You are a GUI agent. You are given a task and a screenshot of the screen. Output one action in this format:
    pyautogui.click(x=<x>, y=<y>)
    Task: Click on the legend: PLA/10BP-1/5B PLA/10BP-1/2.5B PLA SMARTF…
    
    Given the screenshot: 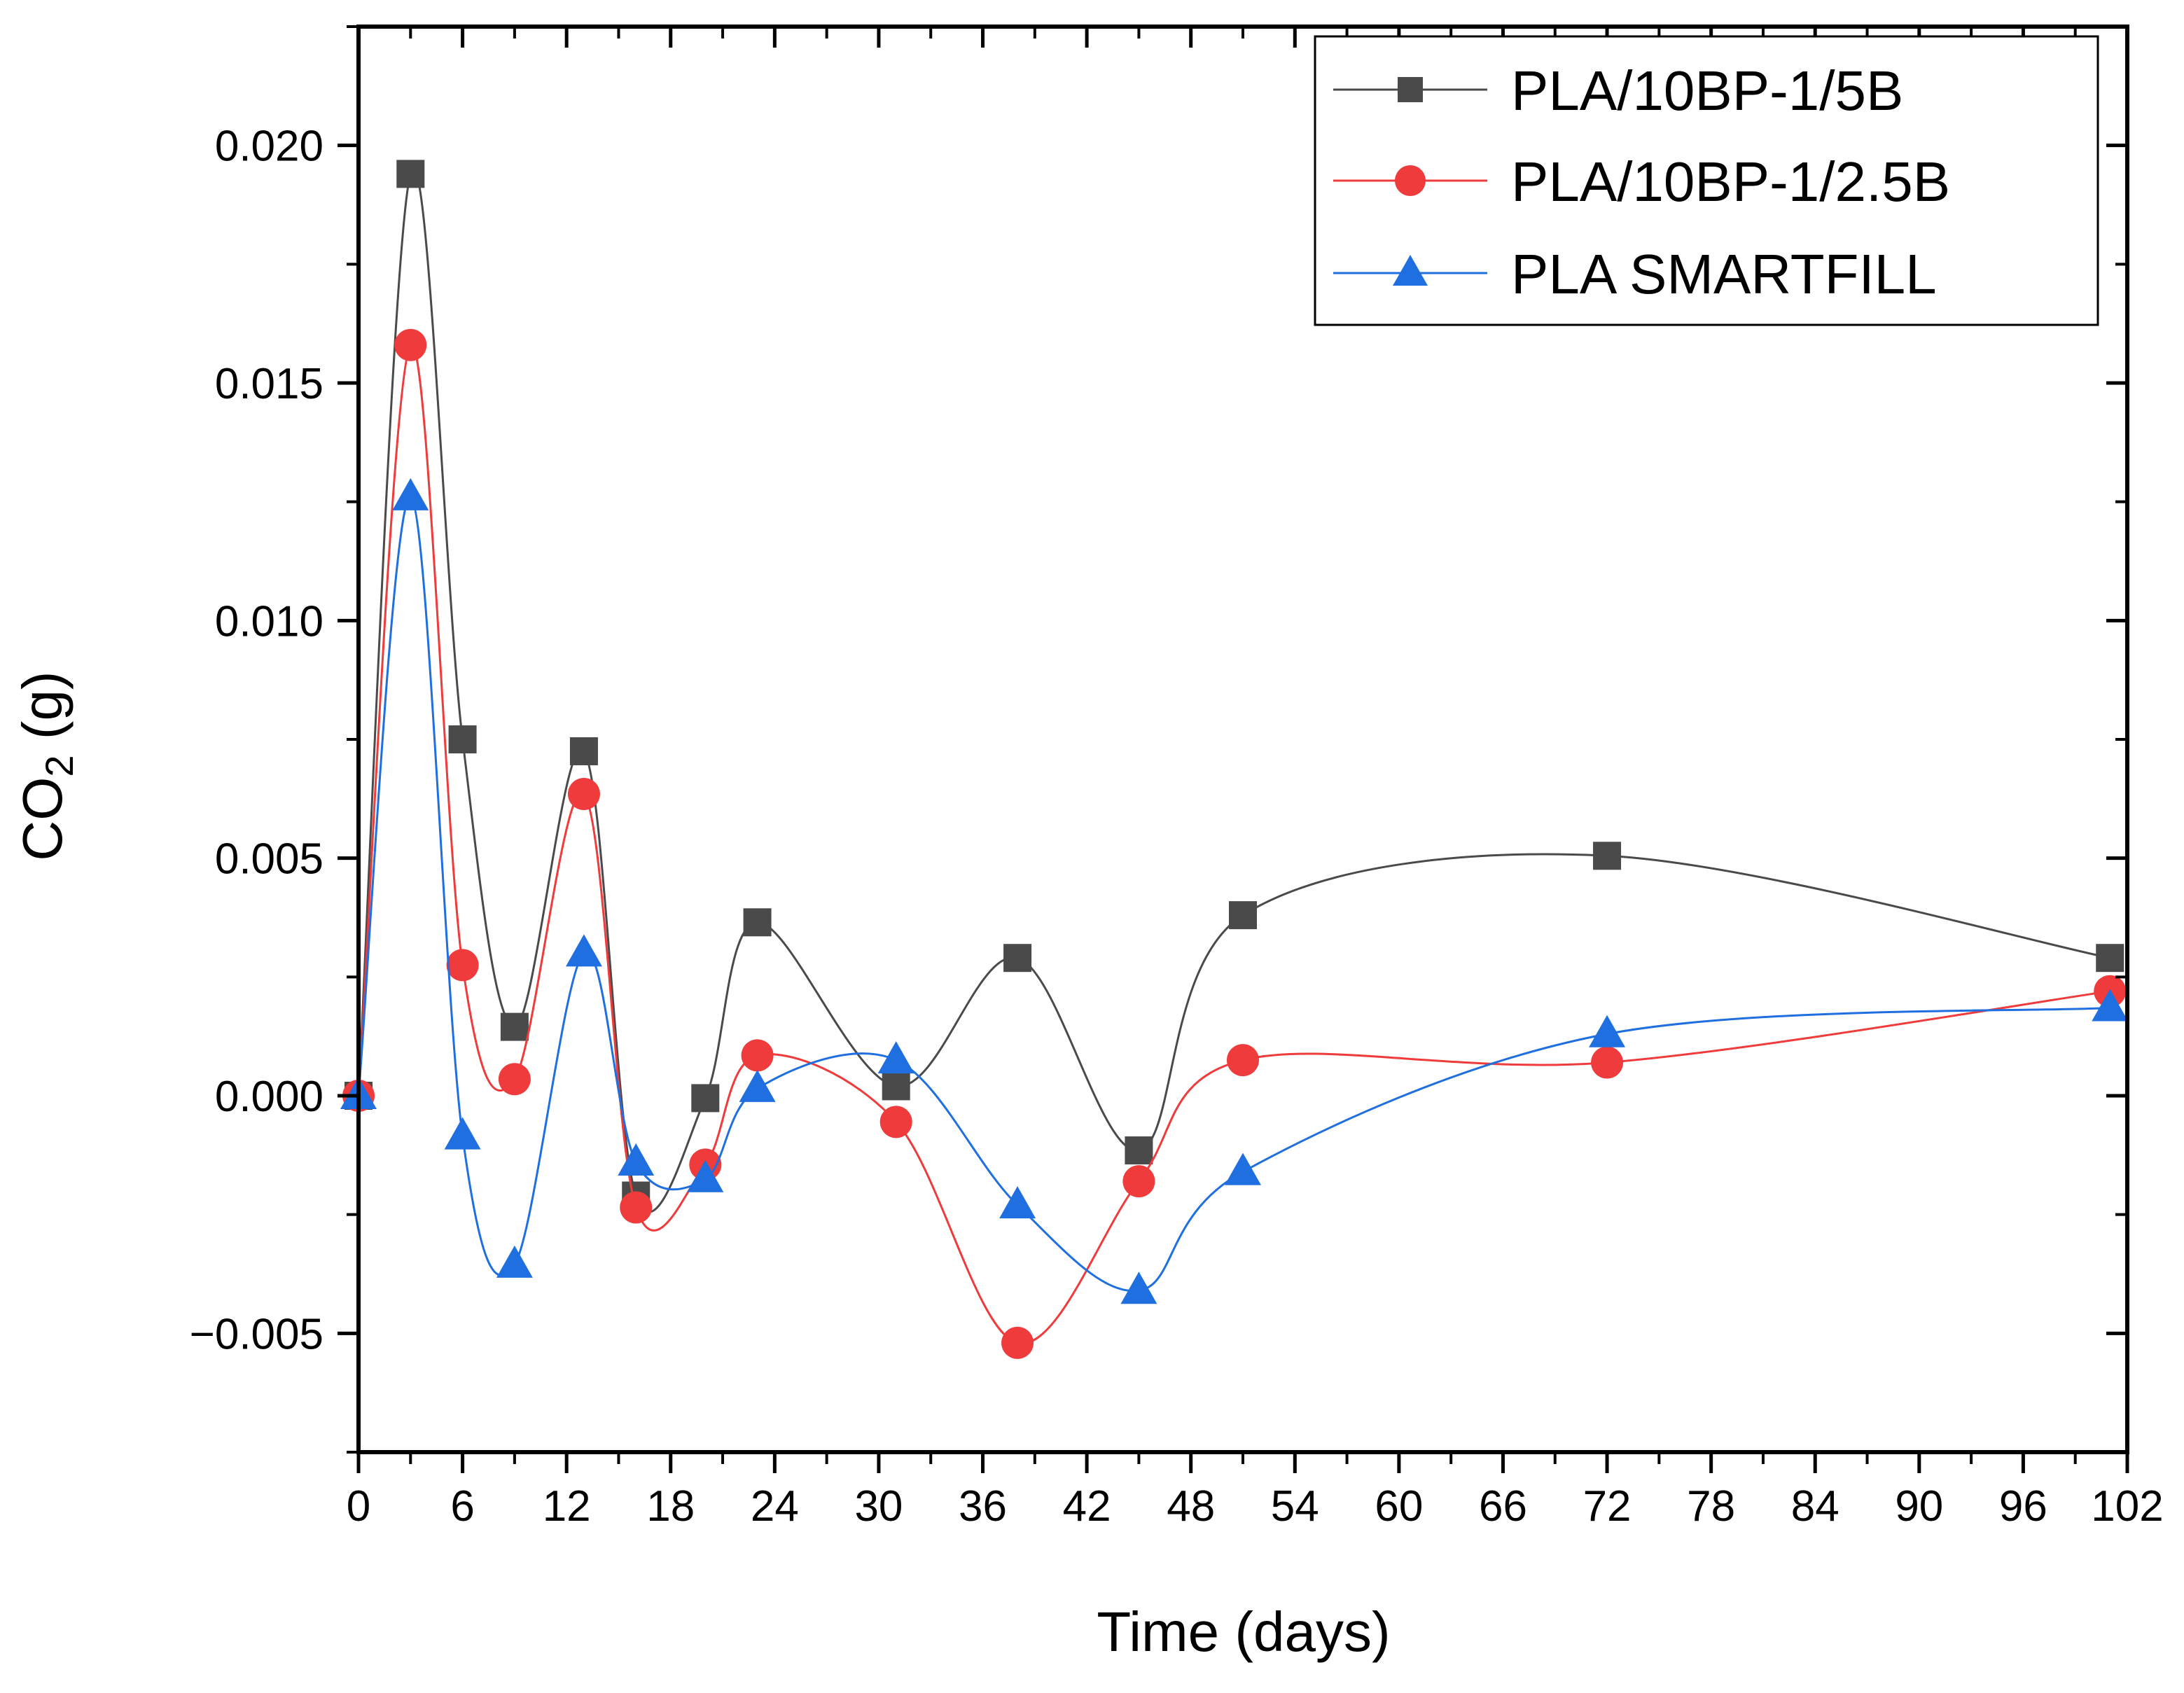 What is the action you would take?
    pyautogui.click(x=1707, y=180)
    